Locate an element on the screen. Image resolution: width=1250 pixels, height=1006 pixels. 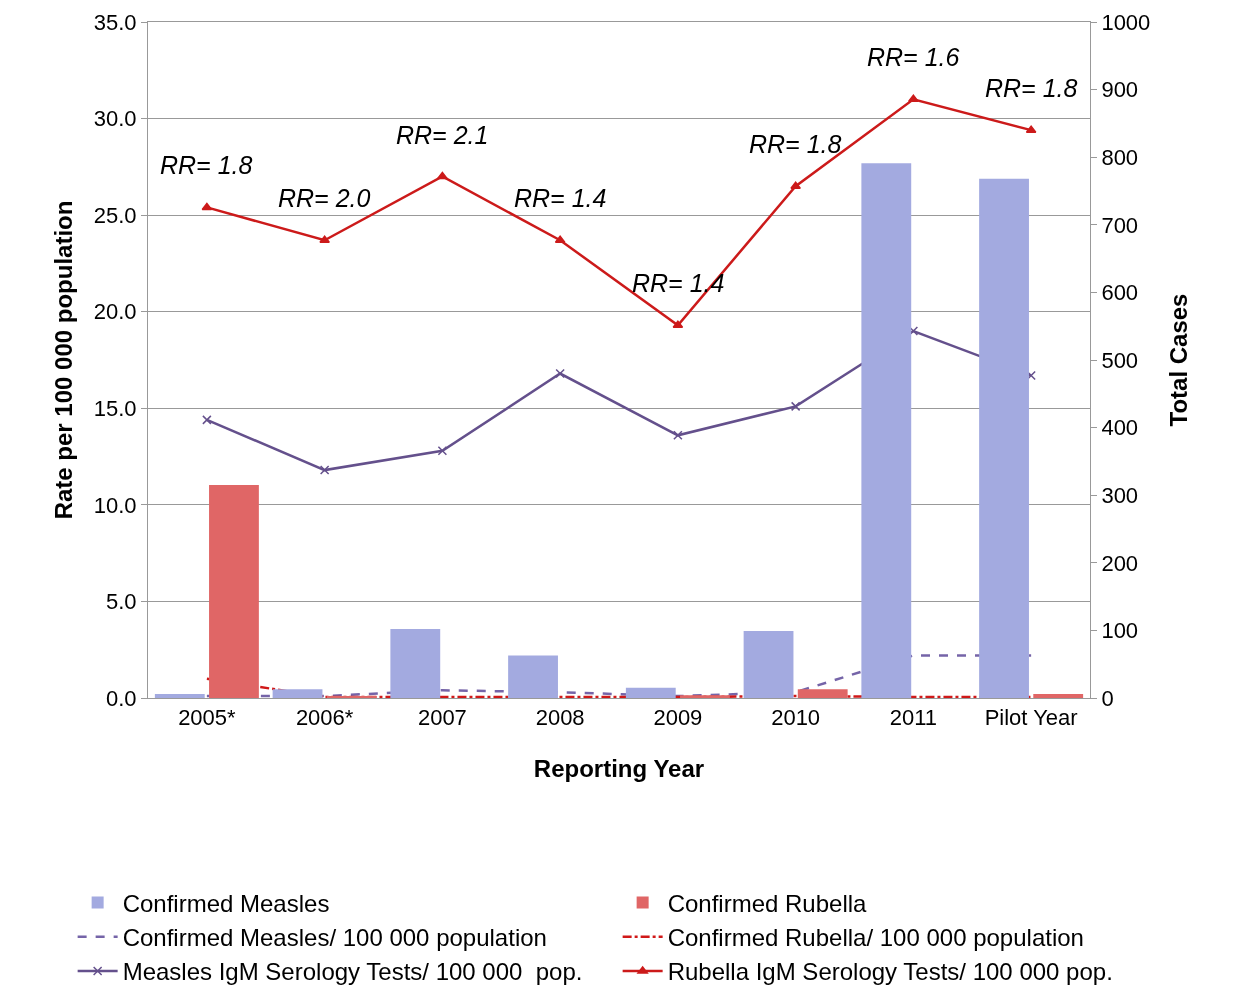
y2-tick-label: 900 is located at coordinates (1120, 90).